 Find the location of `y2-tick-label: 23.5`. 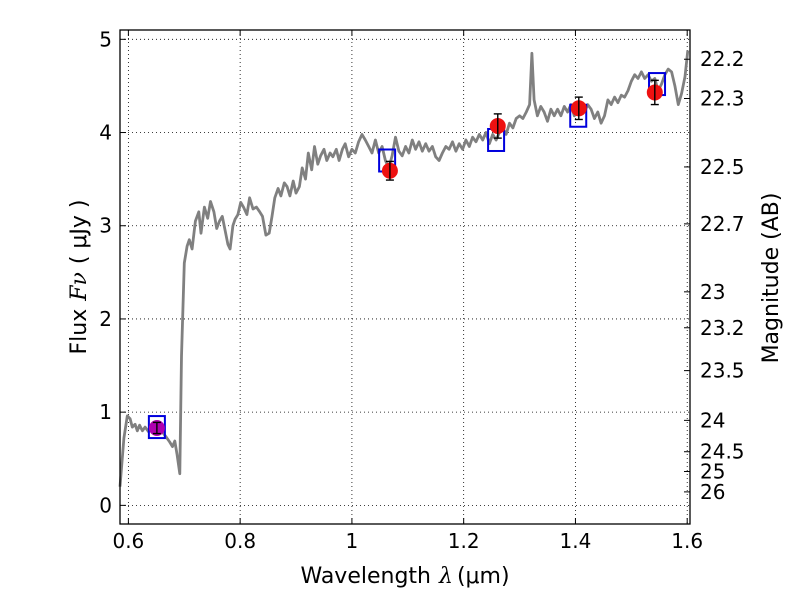

y2-tick-label: 23.5 is located at coordinates (722, 371).